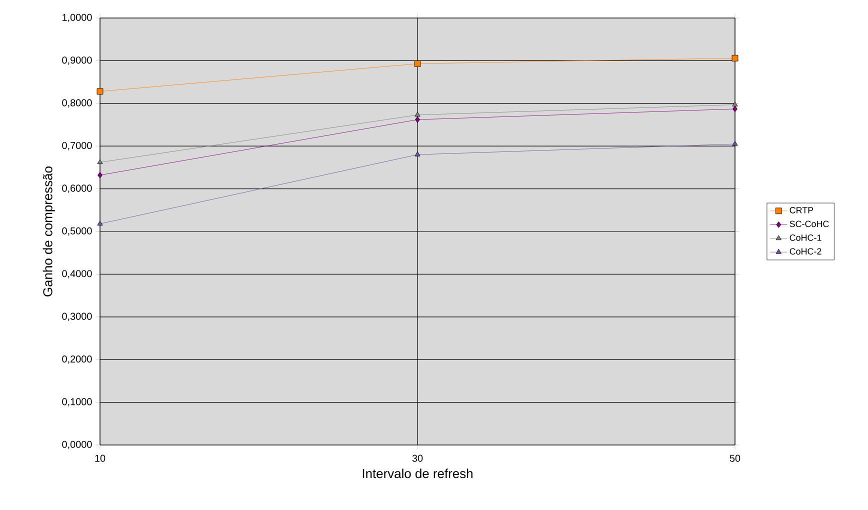  What do you see at coordinates (806, 237) in the screenshot?
I see `legend-label: CoHC-1` at bounding box center [806, 237].